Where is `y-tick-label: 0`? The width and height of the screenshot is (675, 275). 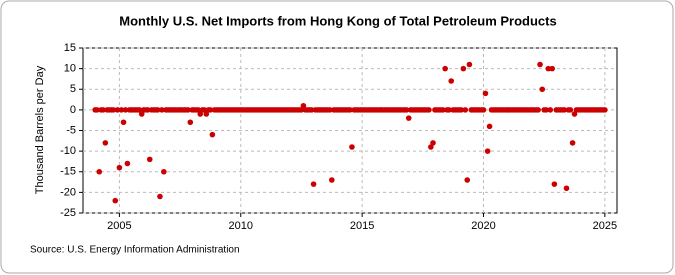 y-tick-label: 0 is located at coordinates (73, 110).